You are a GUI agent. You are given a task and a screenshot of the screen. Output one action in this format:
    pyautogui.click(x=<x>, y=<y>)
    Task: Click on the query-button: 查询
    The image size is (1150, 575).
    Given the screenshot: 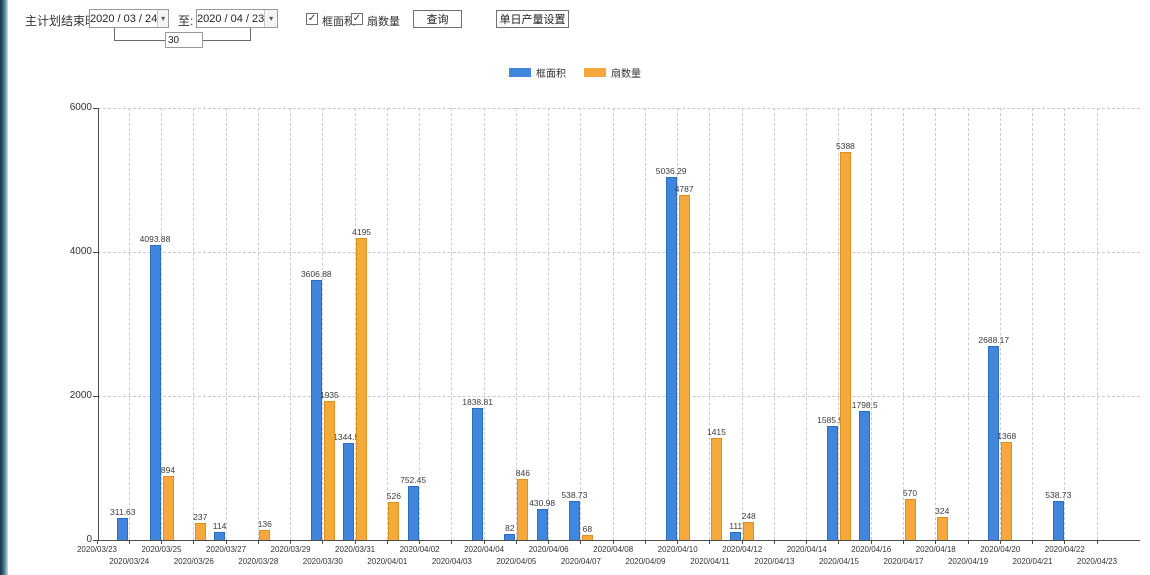 What is the action you would take?
    pyautogui.click(x=437, y=19)
    